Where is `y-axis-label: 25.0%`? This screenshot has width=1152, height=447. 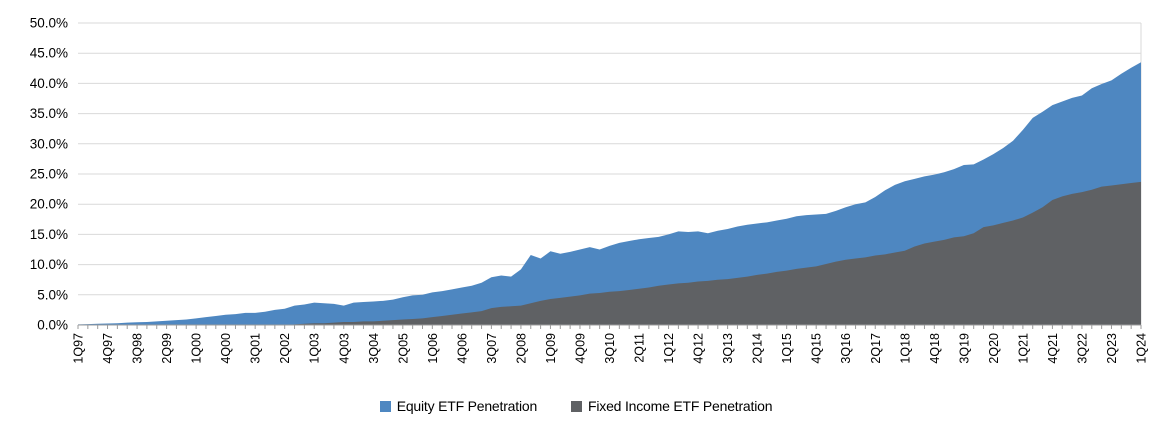 y-axis-label: 25.0% is located at coordinates (49, 174).